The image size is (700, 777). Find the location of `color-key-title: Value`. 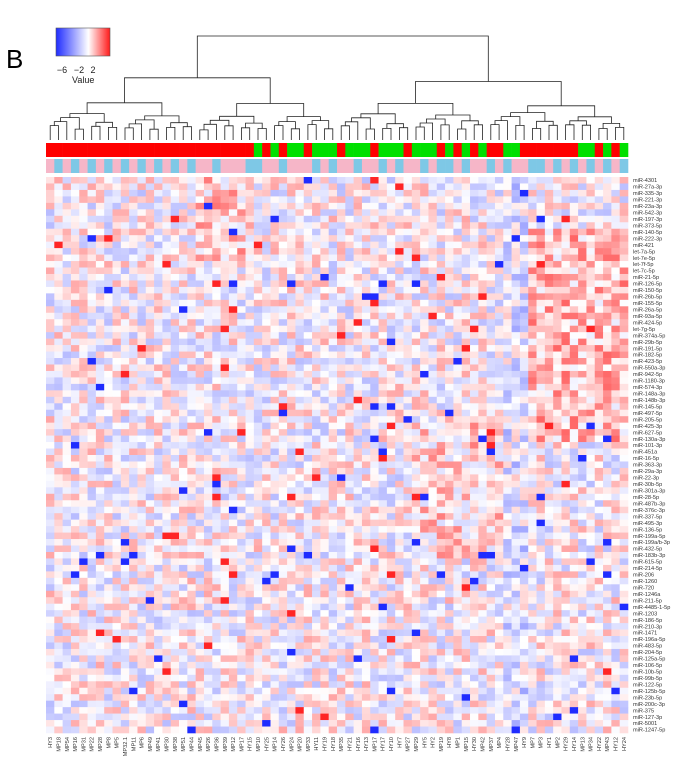

color-key-title: Value is located at coordinates (83, 80).